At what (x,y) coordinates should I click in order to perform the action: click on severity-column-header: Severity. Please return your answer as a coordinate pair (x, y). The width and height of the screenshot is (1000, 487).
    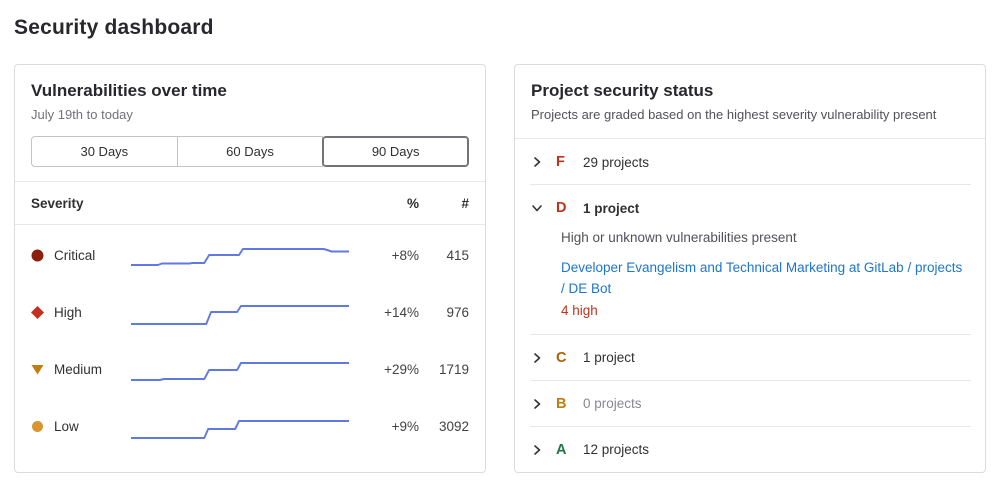
    Looking at the image, I should click on (57, 203).